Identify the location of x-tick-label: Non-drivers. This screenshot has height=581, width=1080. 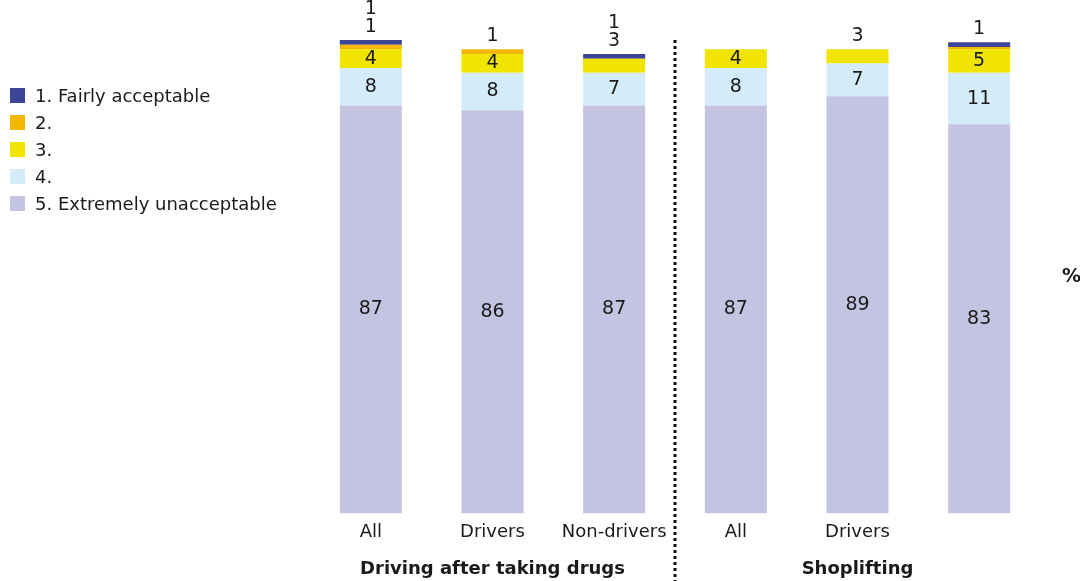
(614, 530).